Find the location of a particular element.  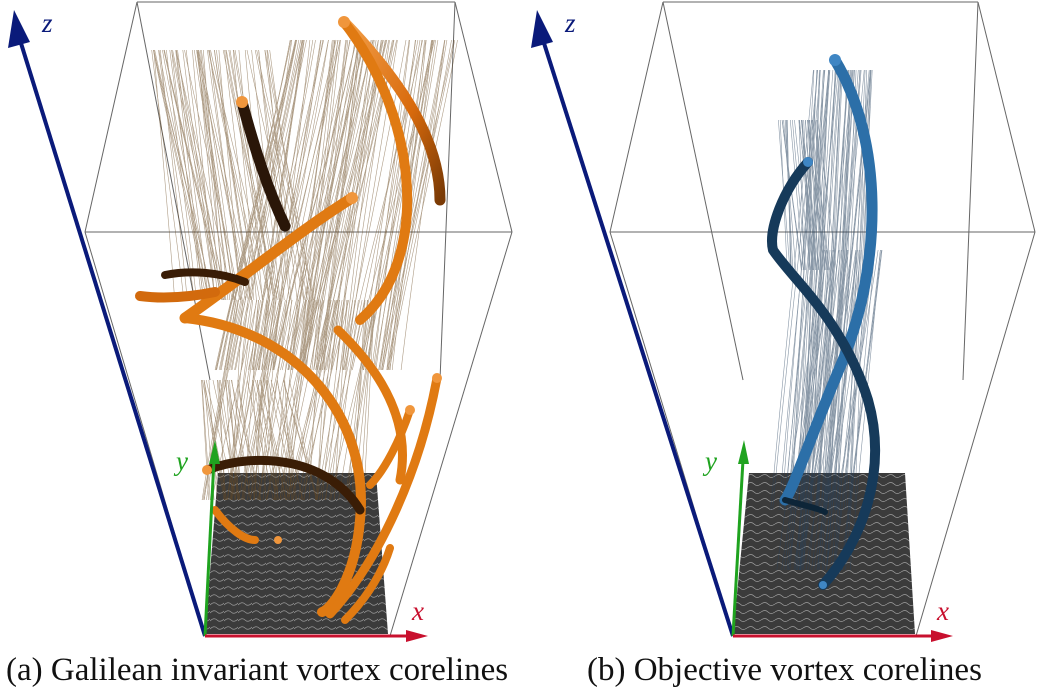

vortex-coreline-tubes is located at coordinates (823, 322).